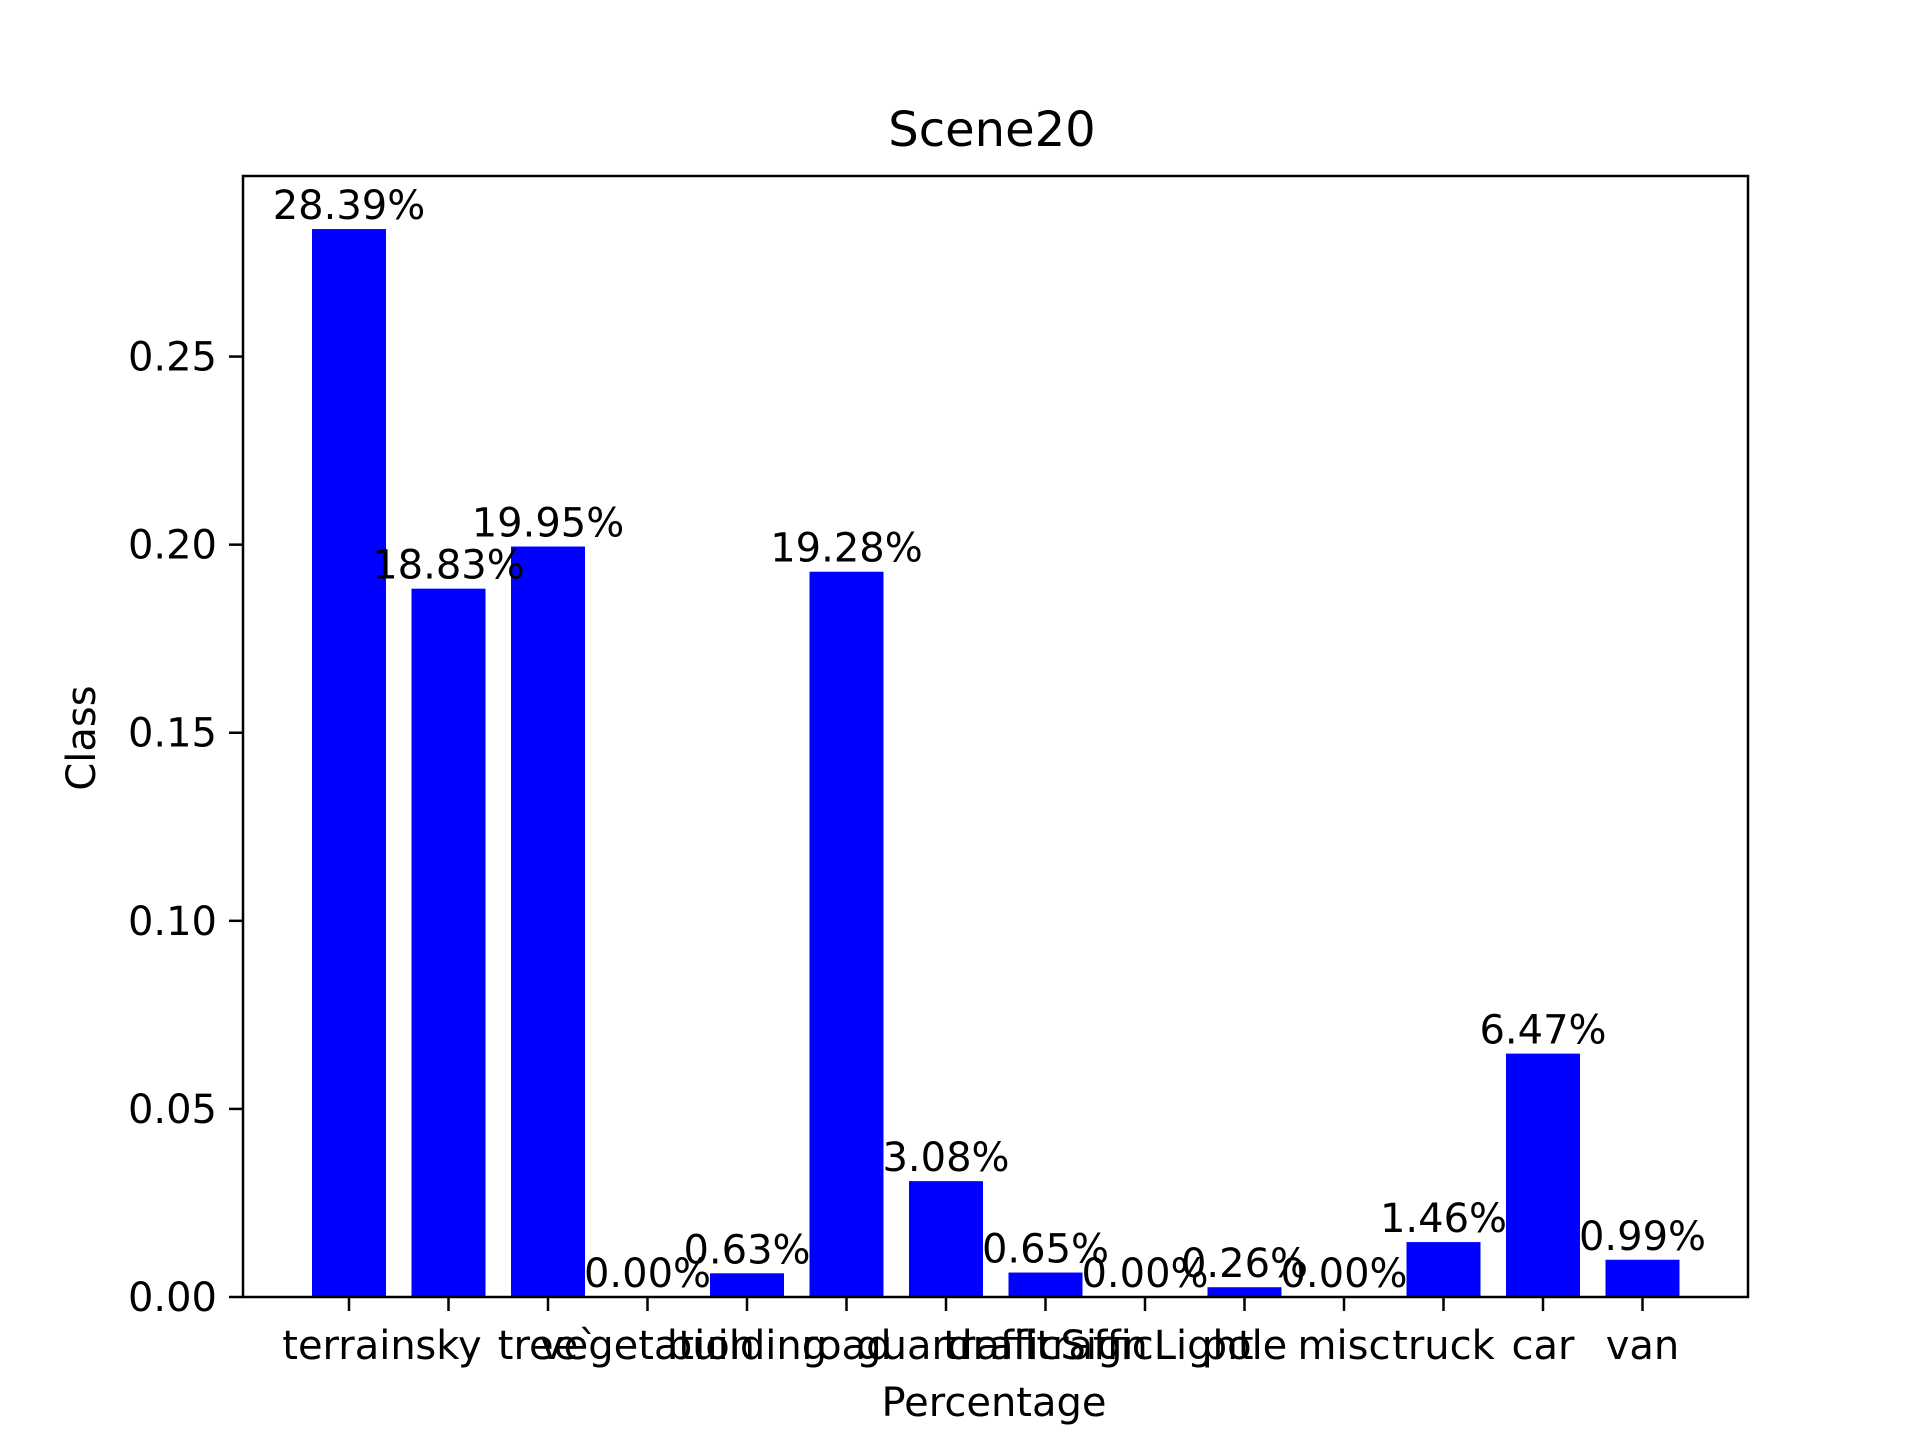 The width and height of the screenshot is (1920, 1440). I want to click on y-tick-label-4: 0.20, so click(172, 546).